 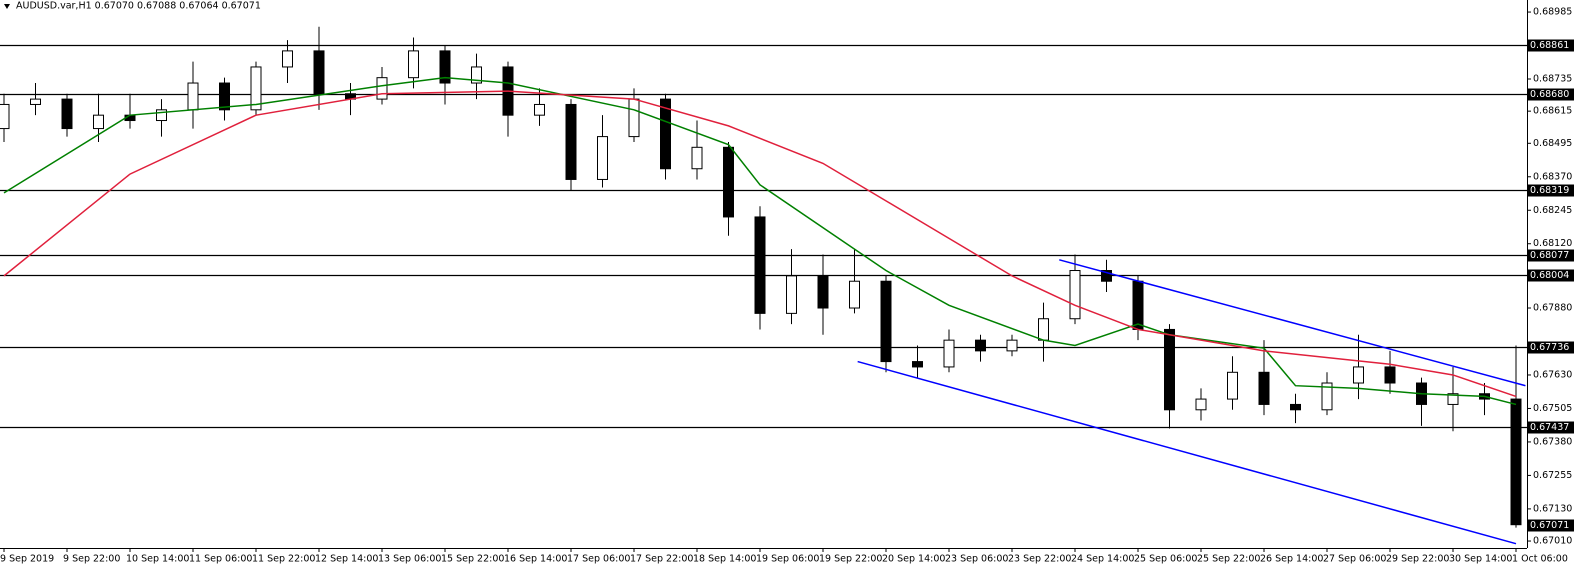 I want to click on y-tick-label: 0.67010, so click(x=1552, y=541).